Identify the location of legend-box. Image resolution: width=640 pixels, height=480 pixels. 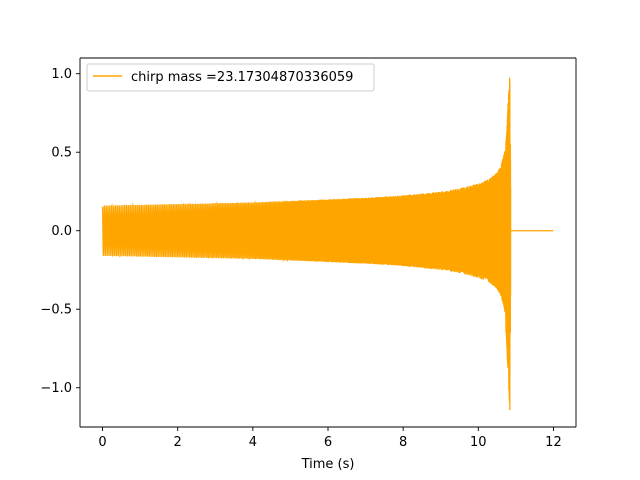
(230, 77).